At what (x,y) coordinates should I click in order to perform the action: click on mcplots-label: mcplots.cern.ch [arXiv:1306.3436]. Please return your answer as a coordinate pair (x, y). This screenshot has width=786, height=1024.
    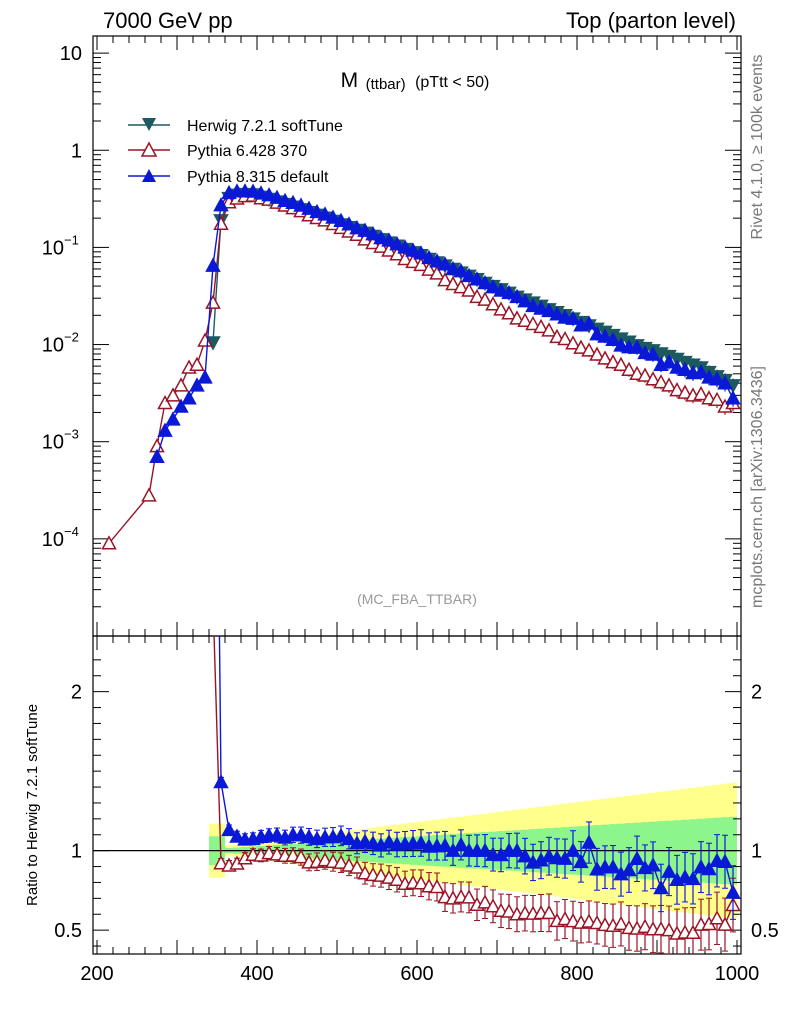
    Looking at the image, I should click on (757, 487).